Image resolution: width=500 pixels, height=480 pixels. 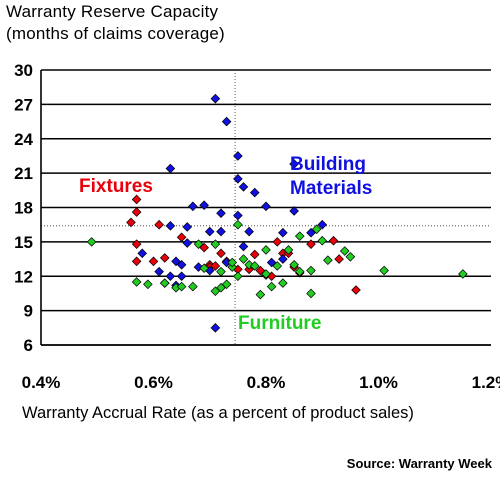 I want to click on y-tick-label: 21, so click(x=23, y=173).